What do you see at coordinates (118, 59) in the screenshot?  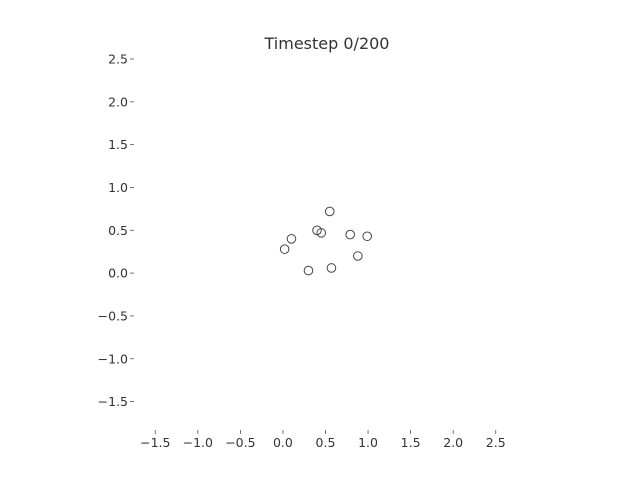 I see `y-tick-label: 2.5` at bounding box center [118, 59].